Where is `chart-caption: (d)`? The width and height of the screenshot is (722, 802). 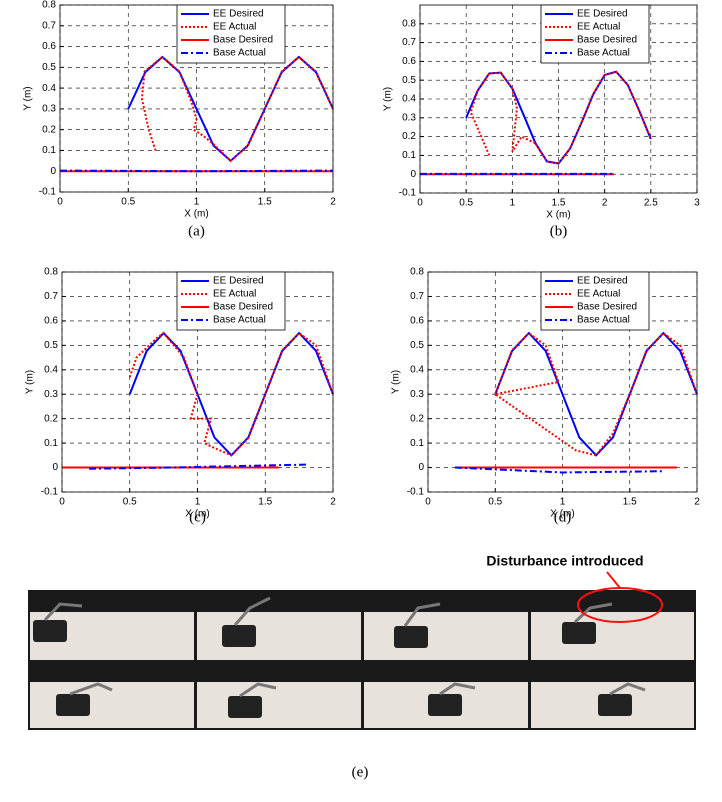
chart-caption: (d) is located at coordinates (563, 517).